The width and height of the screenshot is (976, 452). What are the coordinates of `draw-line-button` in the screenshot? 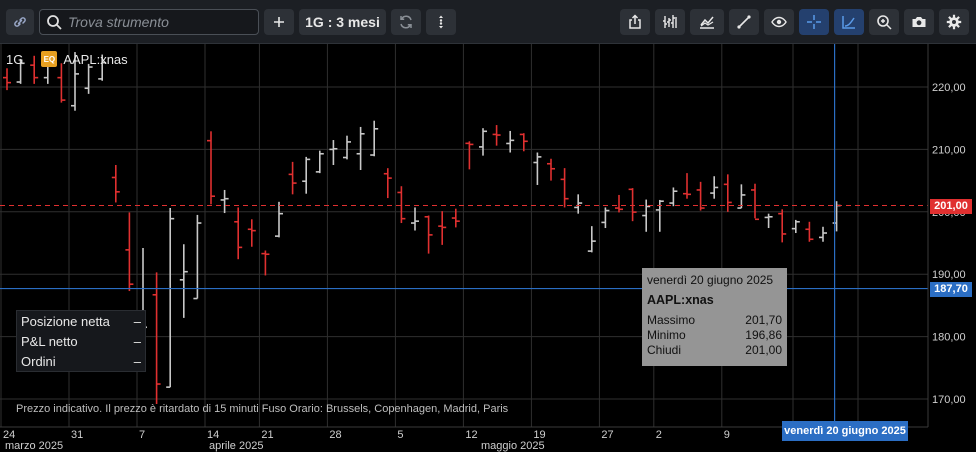 It's located at (744, 22).